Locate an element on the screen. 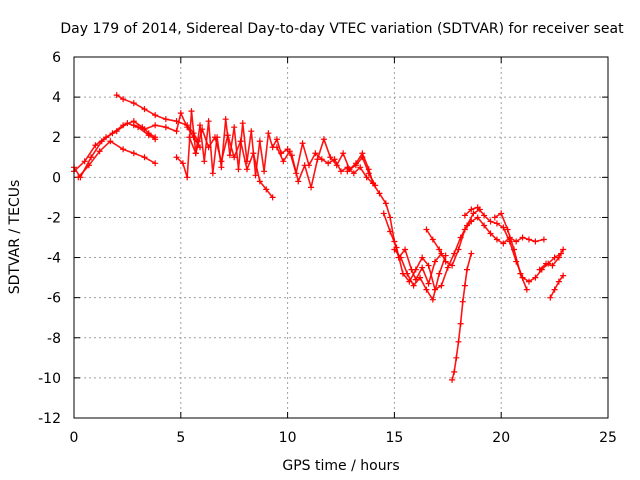 This screenshot has height=480, width=640. x-tick-label: 15 is located at coordinates (394, 438).